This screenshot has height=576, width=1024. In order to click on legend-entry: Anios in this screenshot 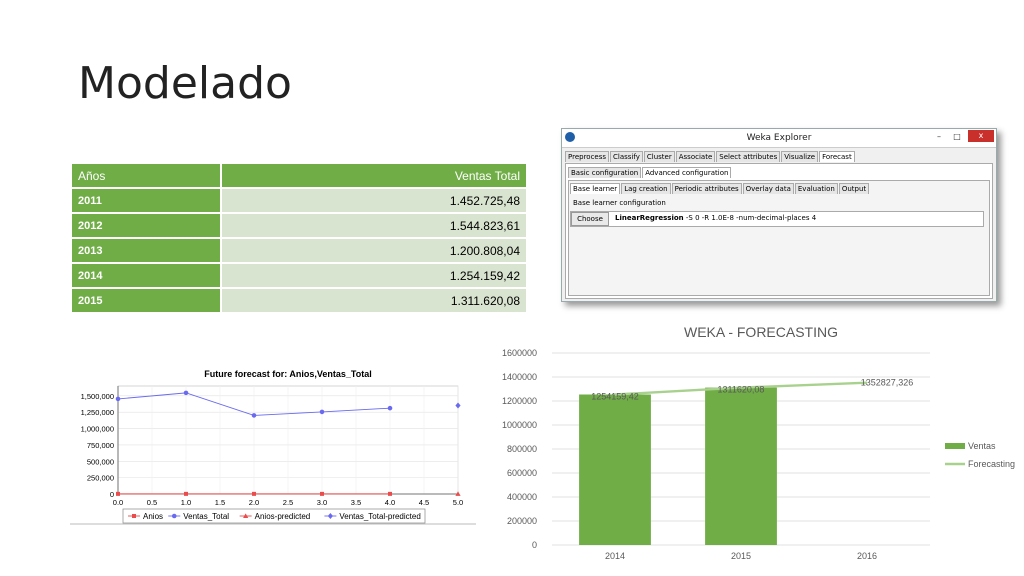, I will do `click(145, 516)`.